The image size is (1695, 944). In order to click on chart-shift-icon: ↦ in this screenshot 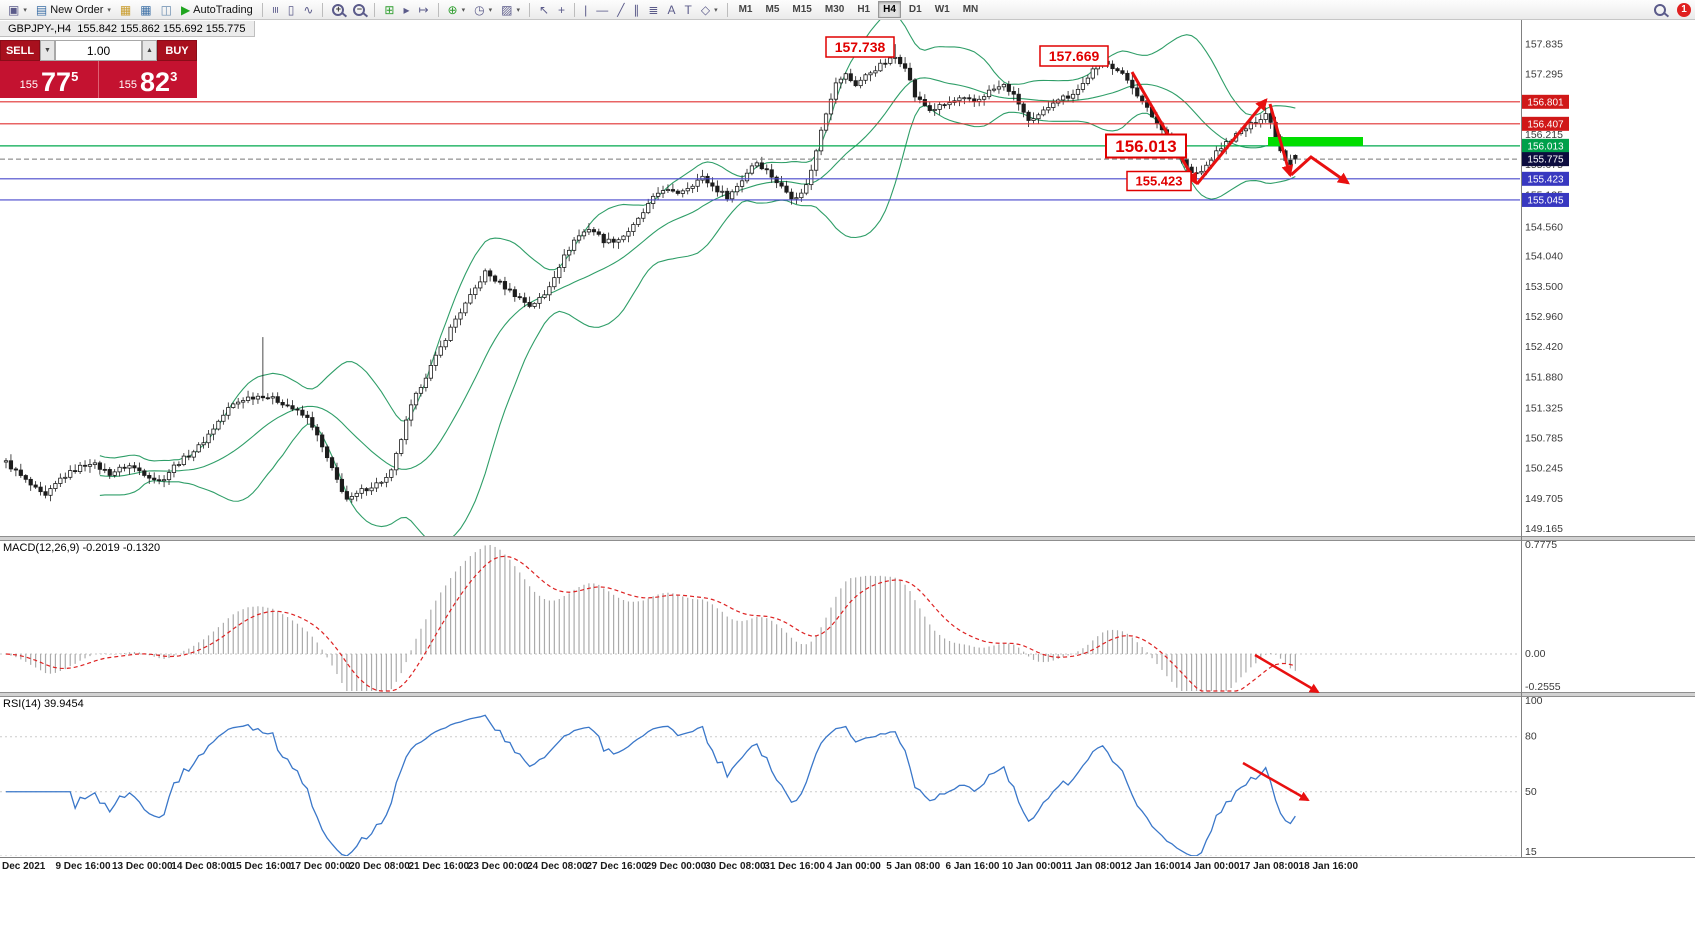, I will do `click(423, 10)`.